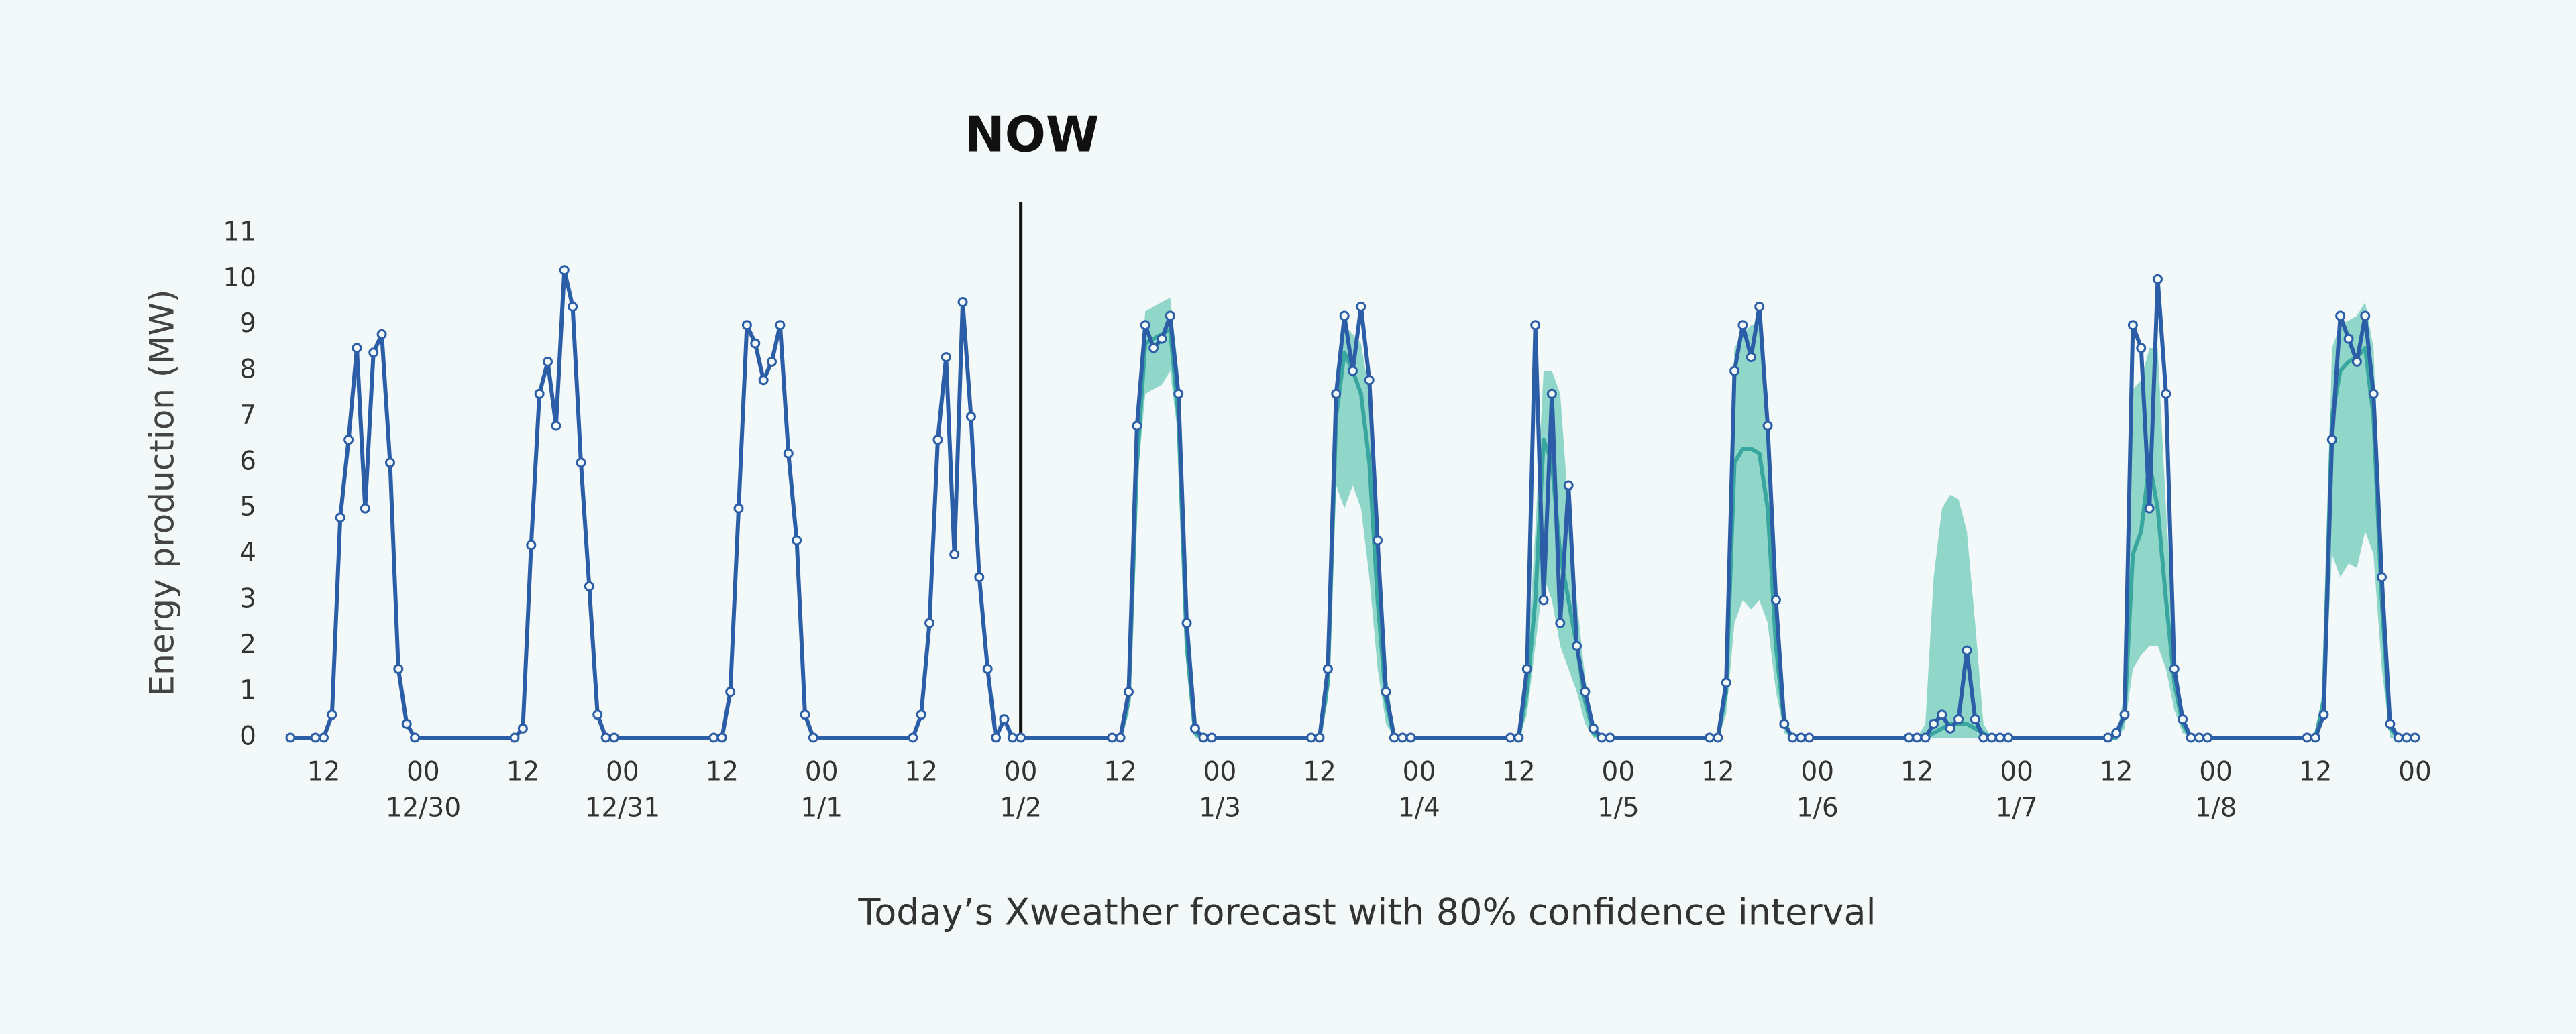 The height and width of the screenshot is (1034, 2576). What do you see at coordinates (2017, 808) in the screenshot?
I see `x-date-label: 1/7` at bounding box center [2017, 808].